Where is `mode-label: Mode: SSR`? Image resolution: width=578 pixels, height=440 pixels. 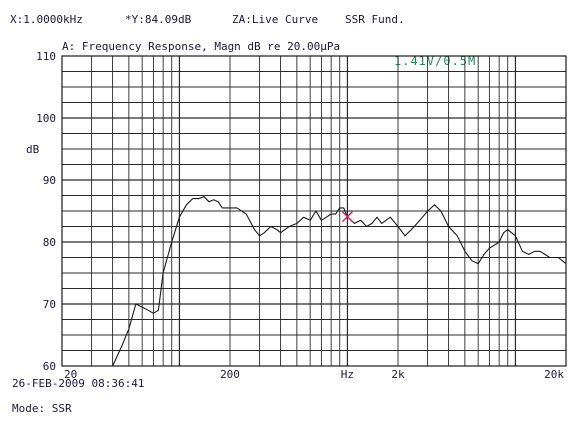 mode-label: Mode: SSR is located at coordinates (42, 408).